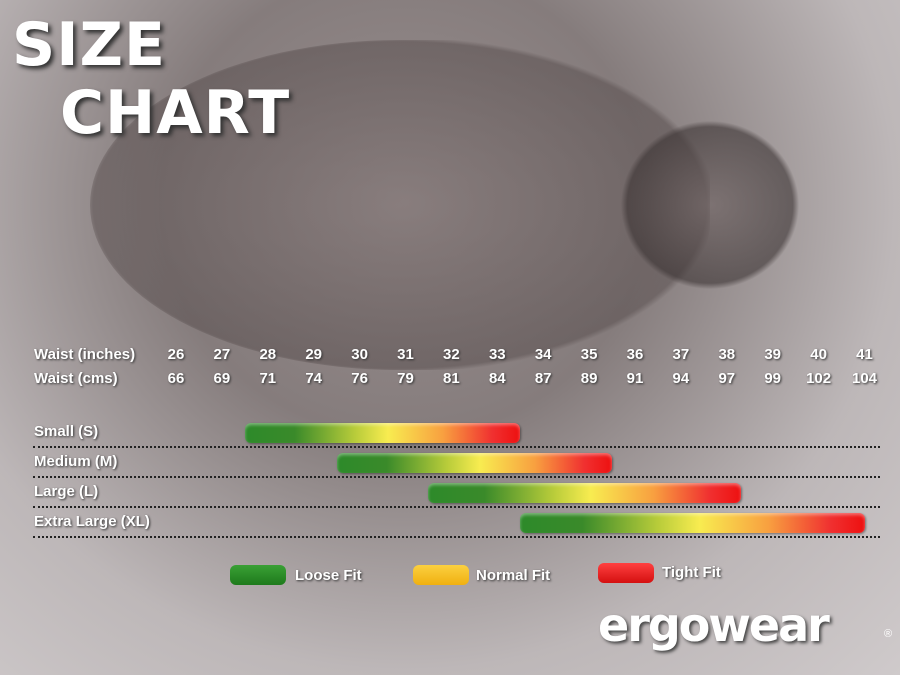 This screenshot has width=900, height=675. What do you see at coordinates (497, 354) in the screenshot?
I see `waist-inches-tick: 33` at bounding box center [497, 354].